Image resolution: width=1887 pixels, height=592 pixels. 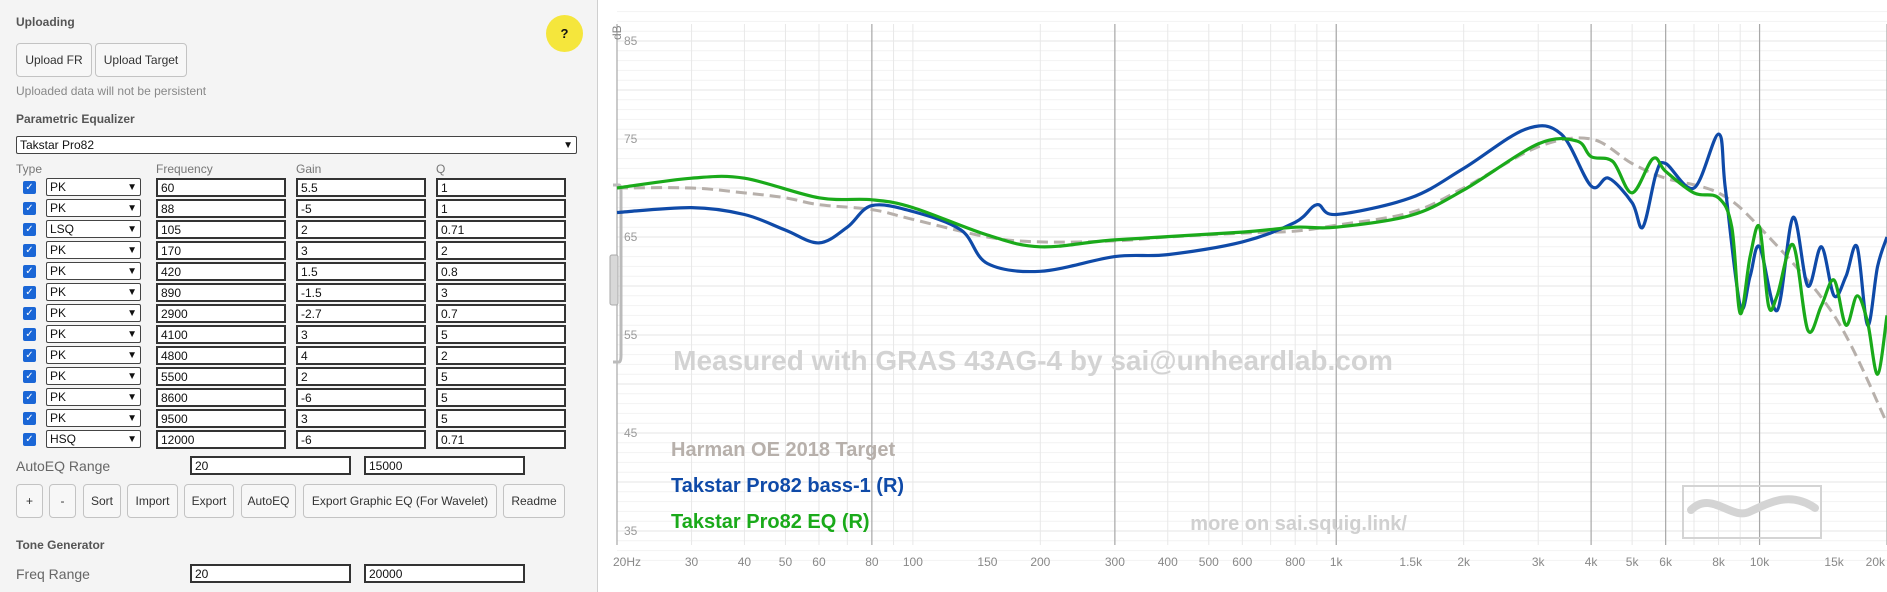 I want to click on filter-frequency-input: 8600, so click(x=221, y=397).